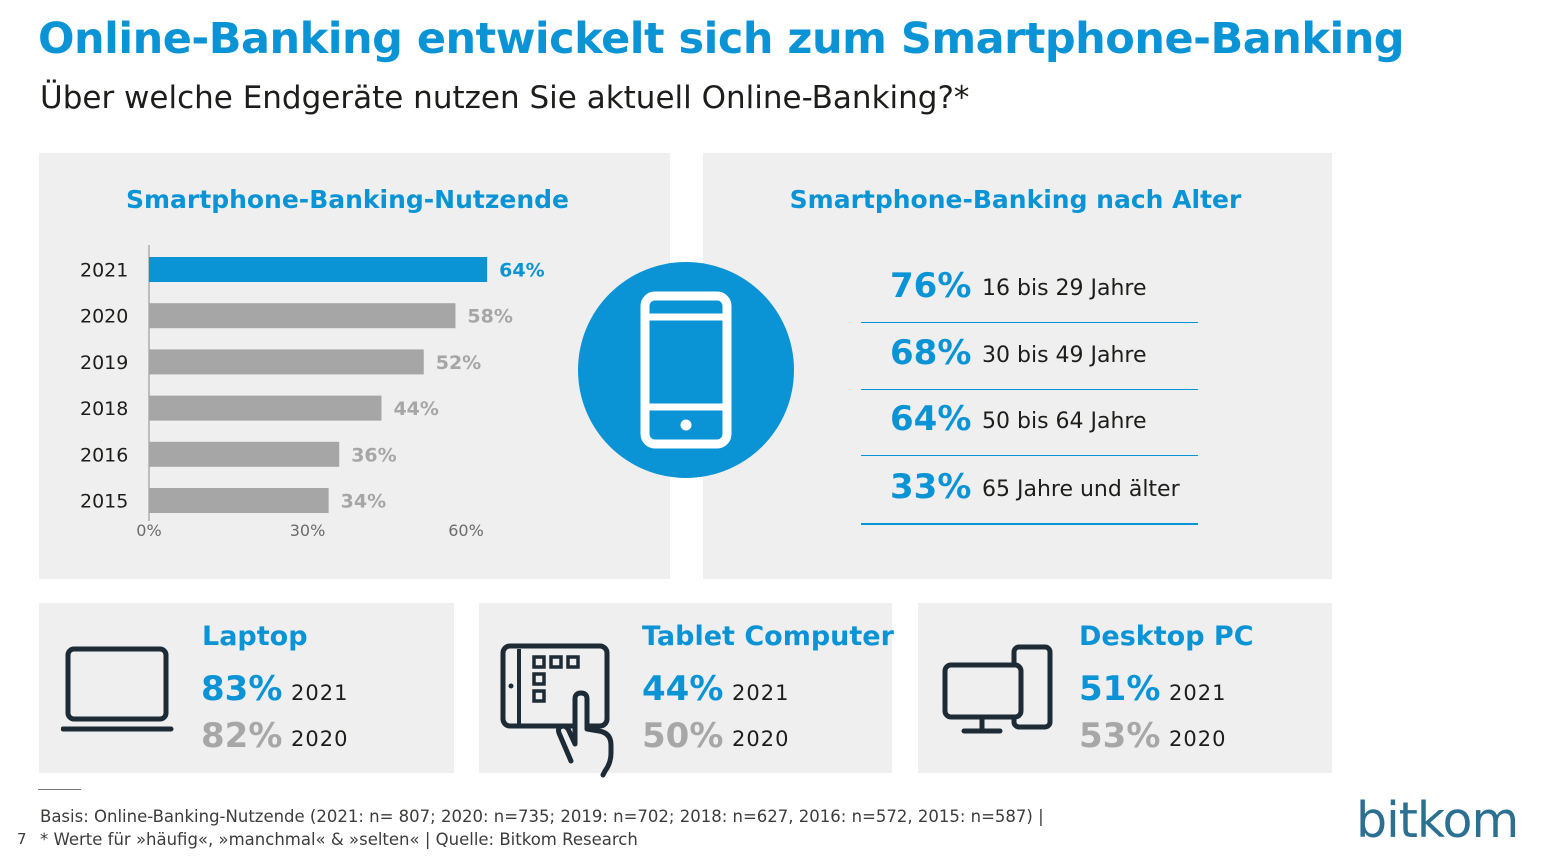 This screenshot has height=863, width=1554. What do you see at coordinates (242, 689) in the screenshot?
I see `laptop-current-pct: 83%` at bounding box center [242, 689].